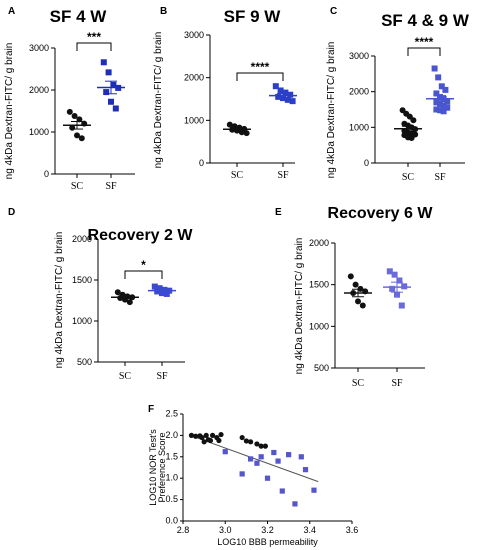  What do you see at coordinates (424, 51) in the screenshot?
I see `significance-bracket-C` at bounding box center [424, 51].